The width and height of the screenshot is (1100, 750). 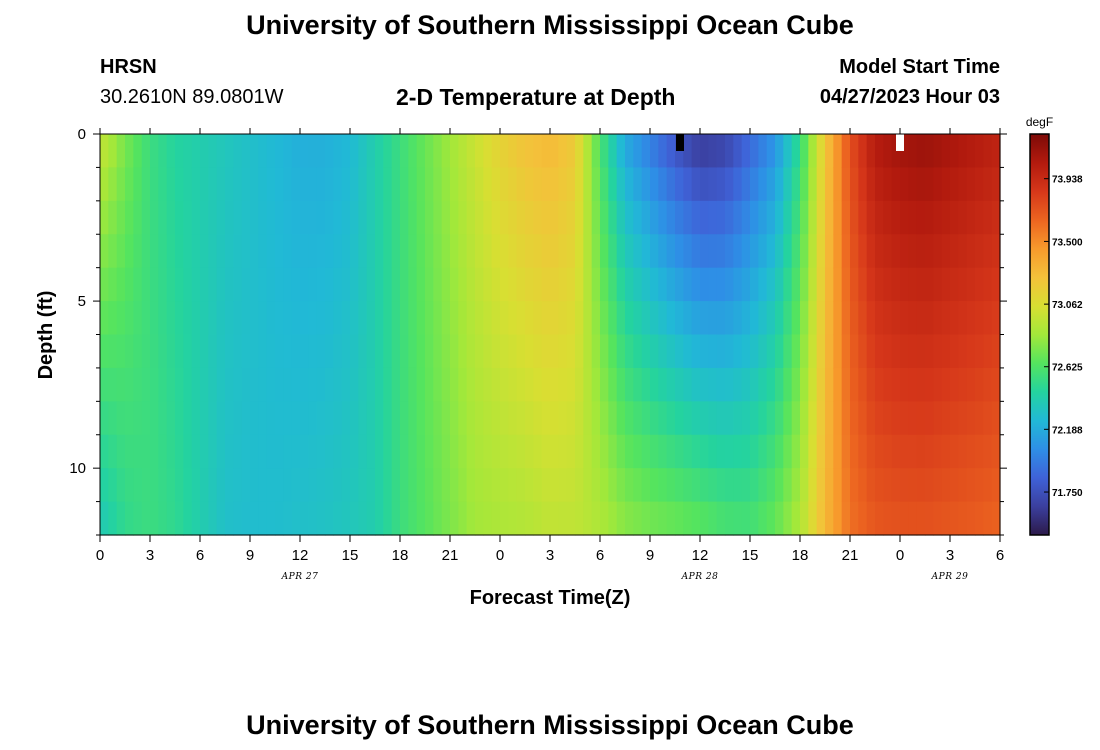 What do you see at coordinates (1067, 242) in the screenshot?
I see `colorbar-tick-label: 73.500` at bounding box center [1067, 242].